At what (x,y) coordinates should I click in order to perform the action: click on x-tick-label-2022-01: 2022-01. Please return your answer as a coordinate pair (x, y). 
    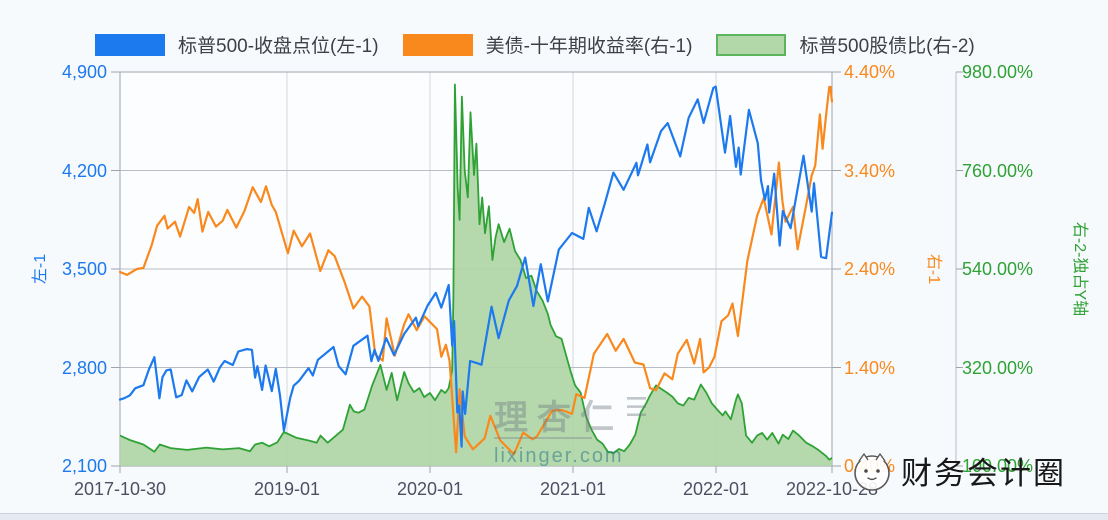
    Looking at the image, I should click on (716, 489).